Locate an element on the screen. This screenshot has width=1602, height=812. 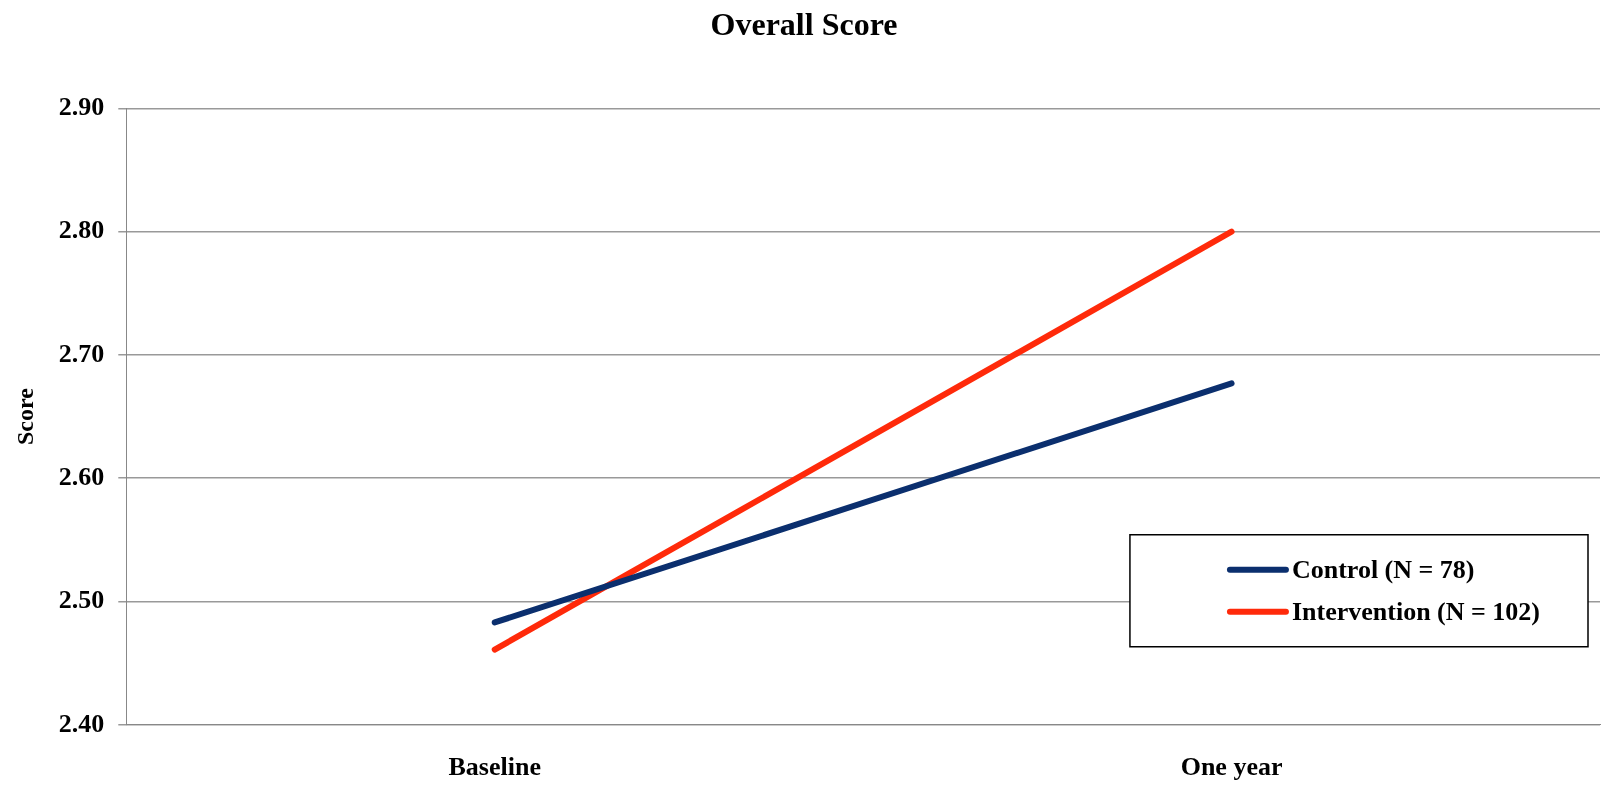
y-tick-label: 2.80 is located at coordinates (81, 230).